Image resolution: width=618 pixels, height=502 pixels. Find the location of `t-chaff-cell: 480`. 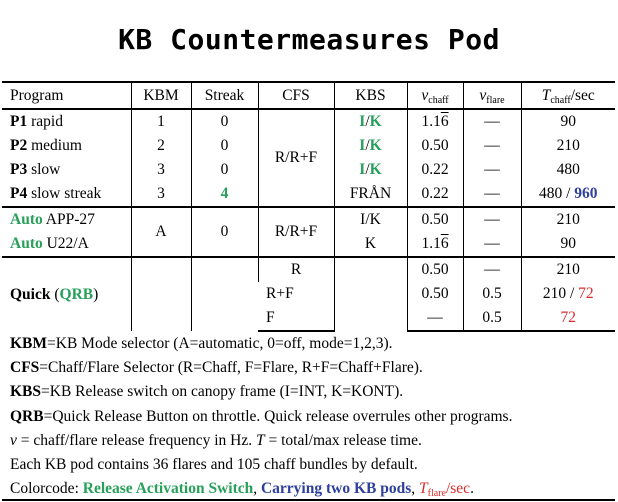

t-chaff-cell: 480 is located at coordinates (567, 170).